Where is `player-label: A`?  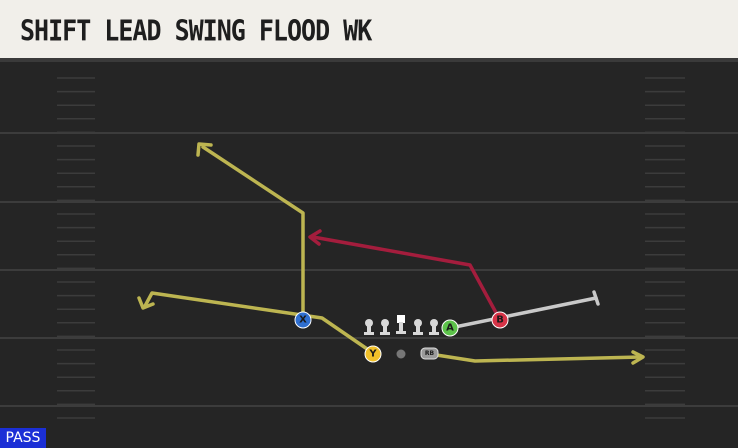 player-label: A is located at coordinates (450, 328).